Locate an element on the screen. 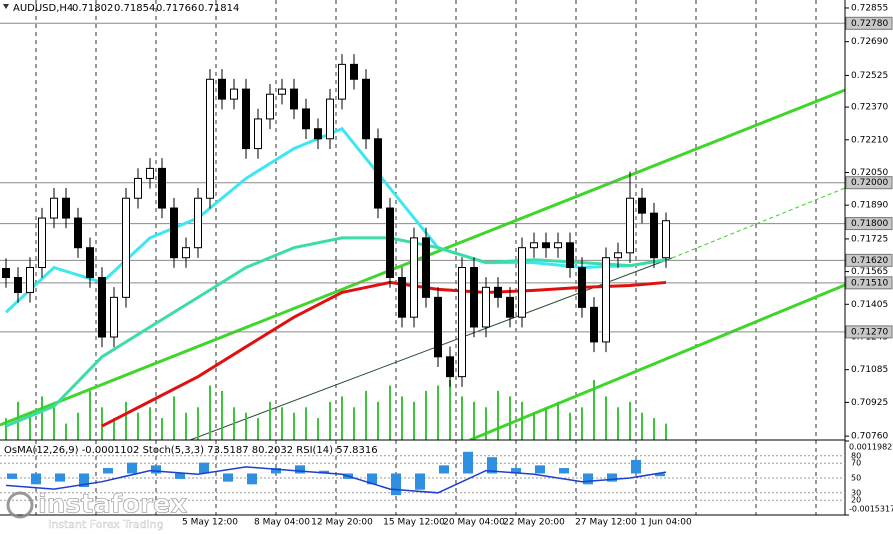  x-tick-label: 8 May 04:00 is located at coordinates (282, 523).